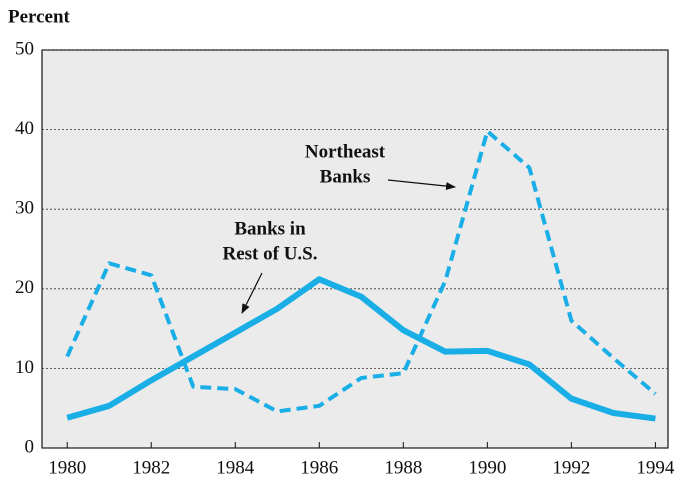  What do you see at coordinates (235, 467) in the screenshot?
I see `x-tick-label: 1984` at bounding box center [235, 467].